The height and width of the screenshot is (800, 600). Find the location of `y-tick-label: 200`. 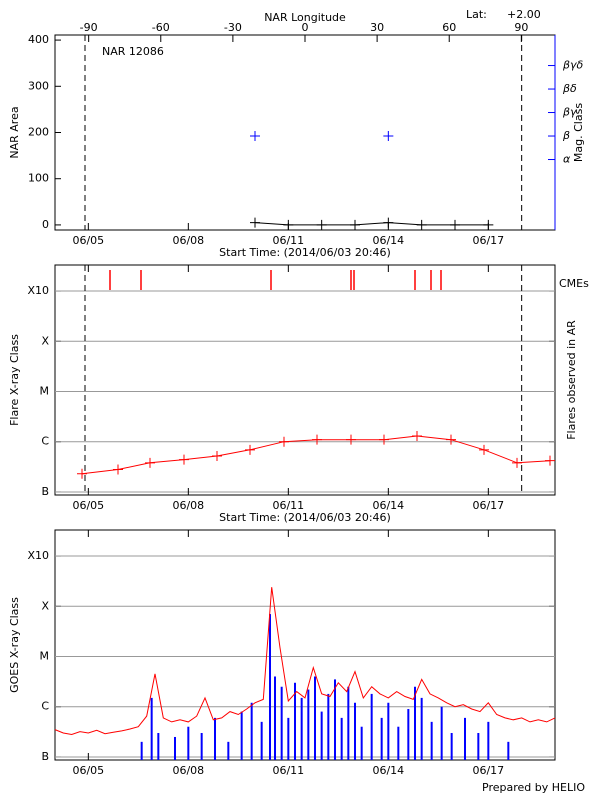

y-tick-label: 200 is located at coordinates (38, 132).